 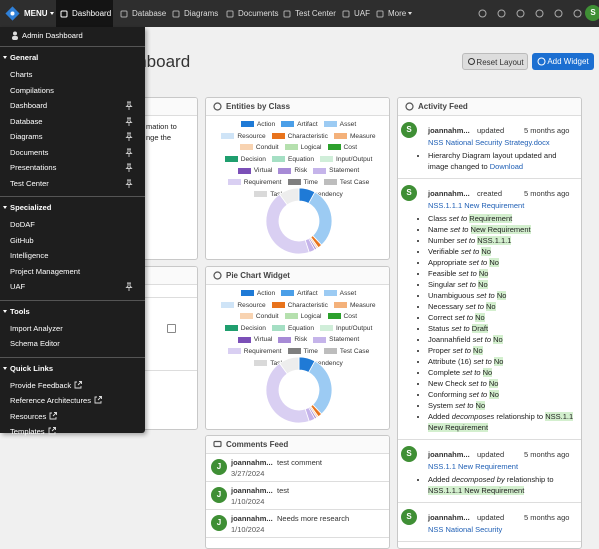 What do you see at coordinates (72, 385) in the screenshot?
I see `menu-item: Provide Feedback` at bounding box center [72, 385].